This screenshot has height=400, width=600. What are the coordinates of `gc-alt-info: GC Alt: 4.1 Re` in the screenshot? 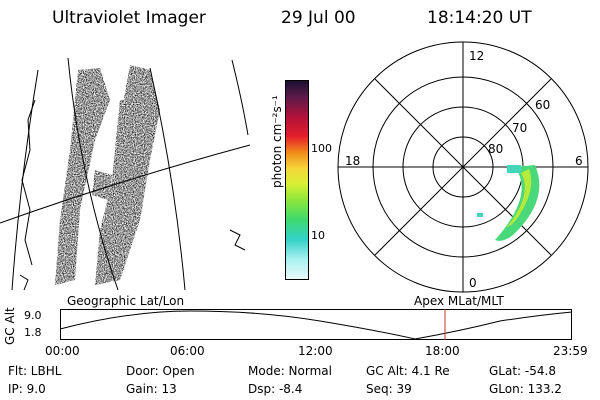 It's located at (408, 371).